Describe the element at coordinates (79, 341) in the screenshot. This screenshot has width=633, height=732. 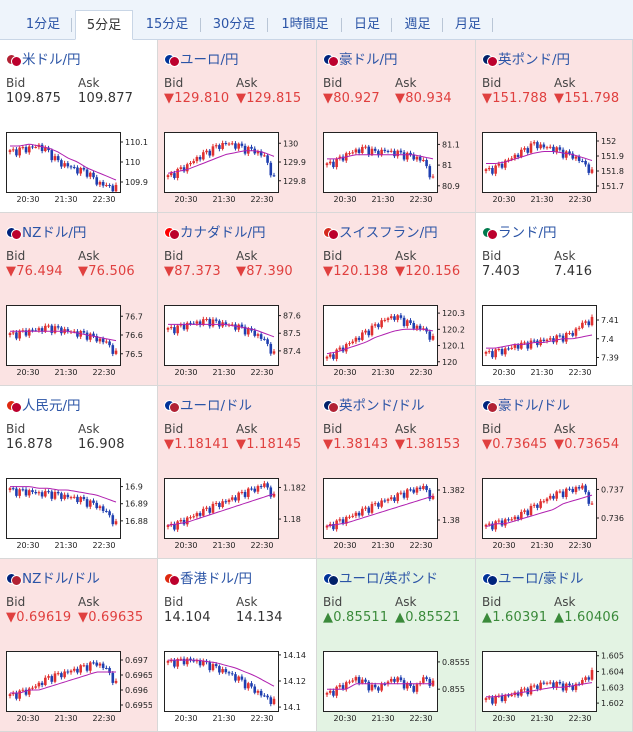
I see `candlestick-chart: 76.7 76.6 76.5 20:30 21:30 22:30` at that location.